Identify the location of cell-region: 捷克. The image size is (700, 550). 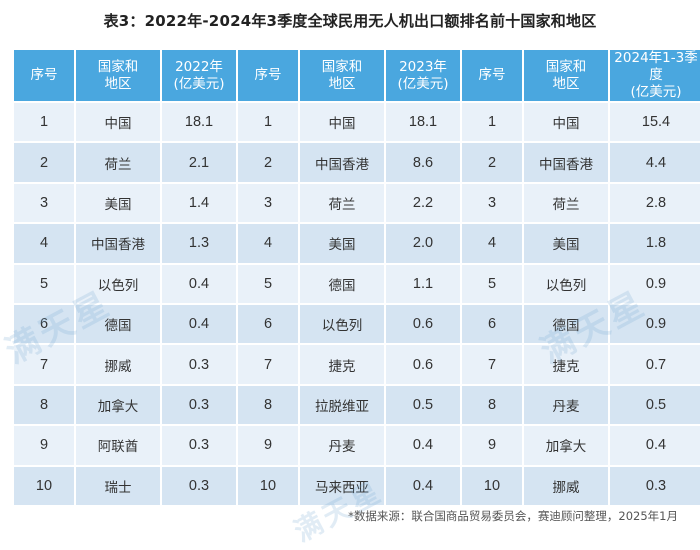
(567, 363).